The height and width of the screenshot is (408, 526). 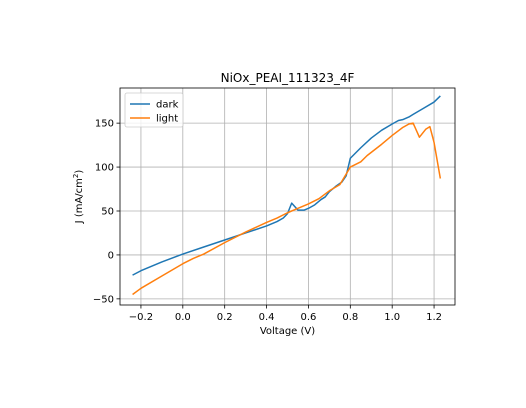 What do you see at coordinates (141, 317) in the screenshot?
I see `x-tick-label: −0.2` at bounding box center [141, 317].